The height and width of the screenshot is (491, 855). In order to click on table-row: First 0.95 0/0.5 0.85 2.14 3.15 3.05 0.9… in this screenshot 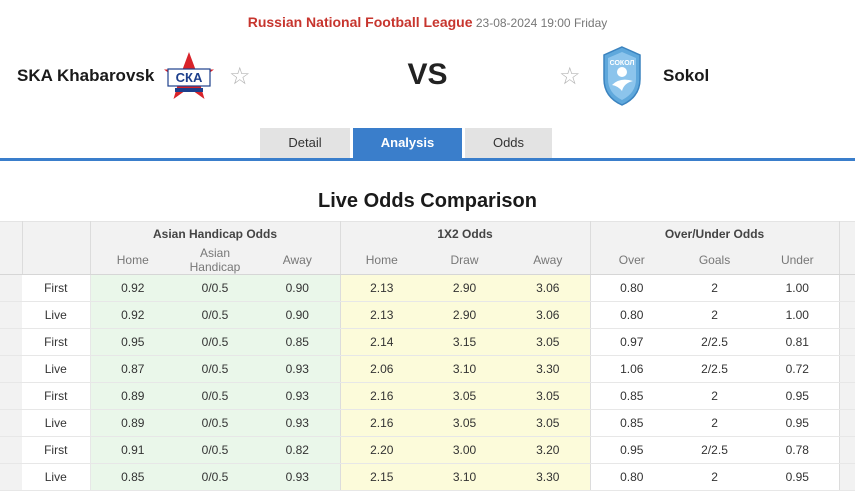, I will do `click(427, 342)`.